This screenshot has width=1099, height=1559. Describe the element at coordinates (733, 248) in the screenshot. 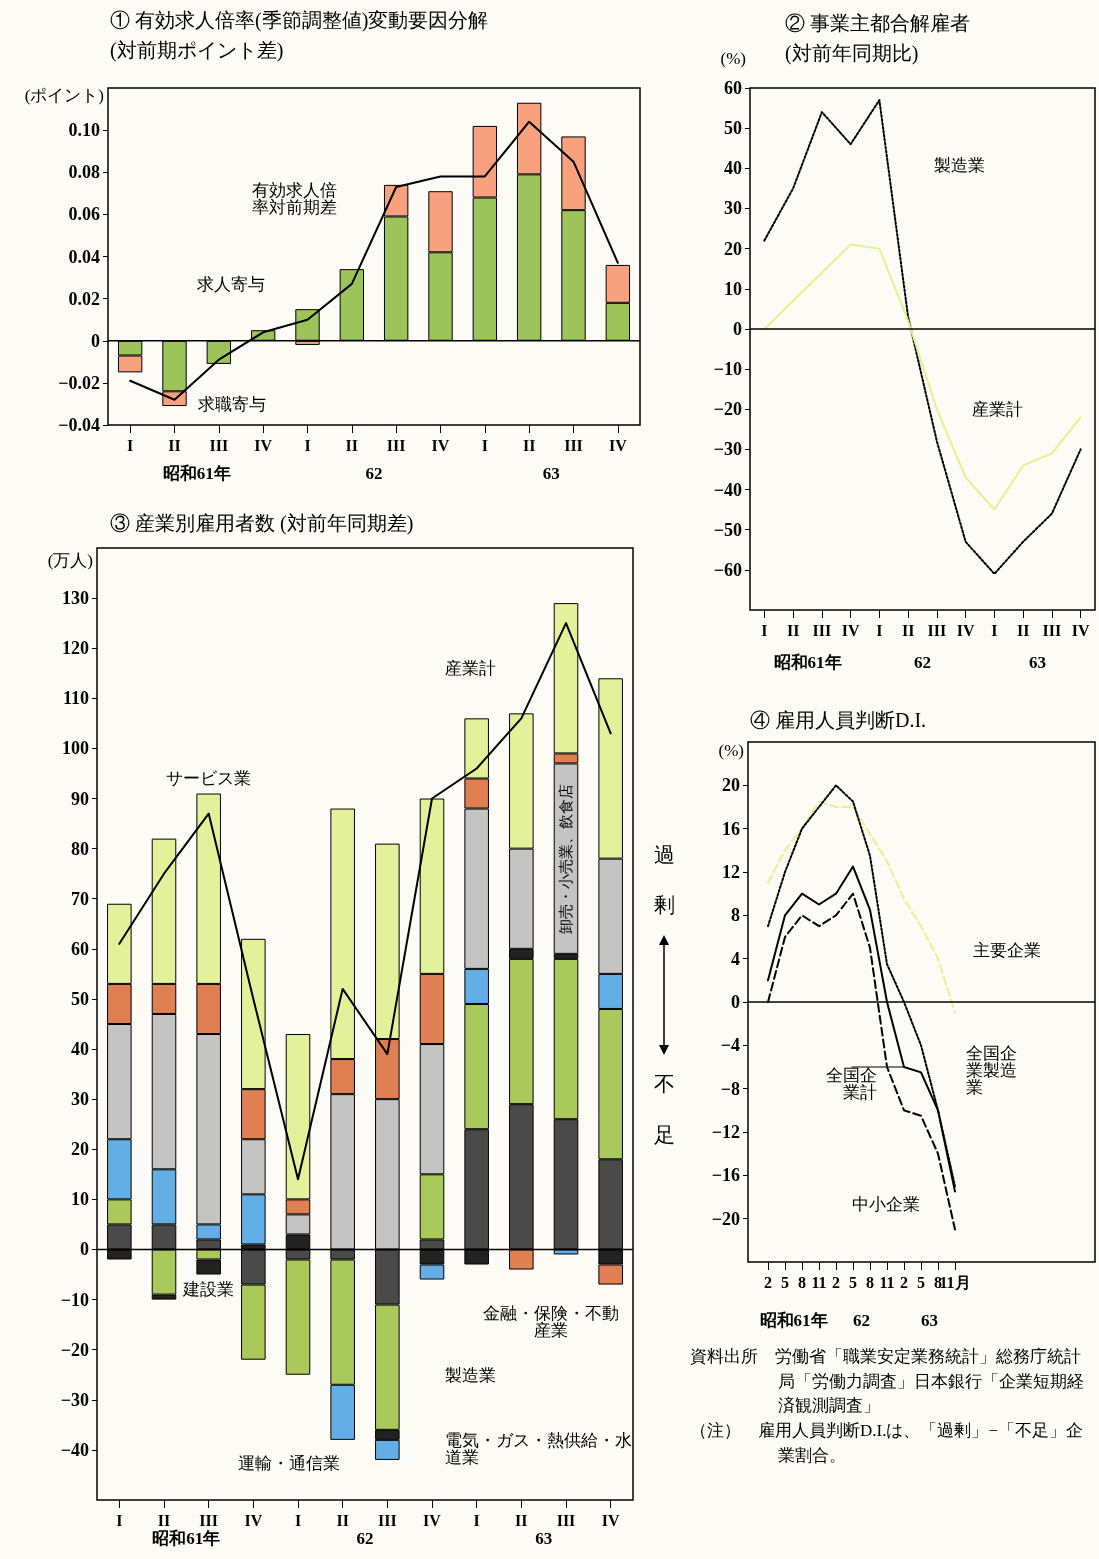

I see `y-tick-label: 20` at that location.